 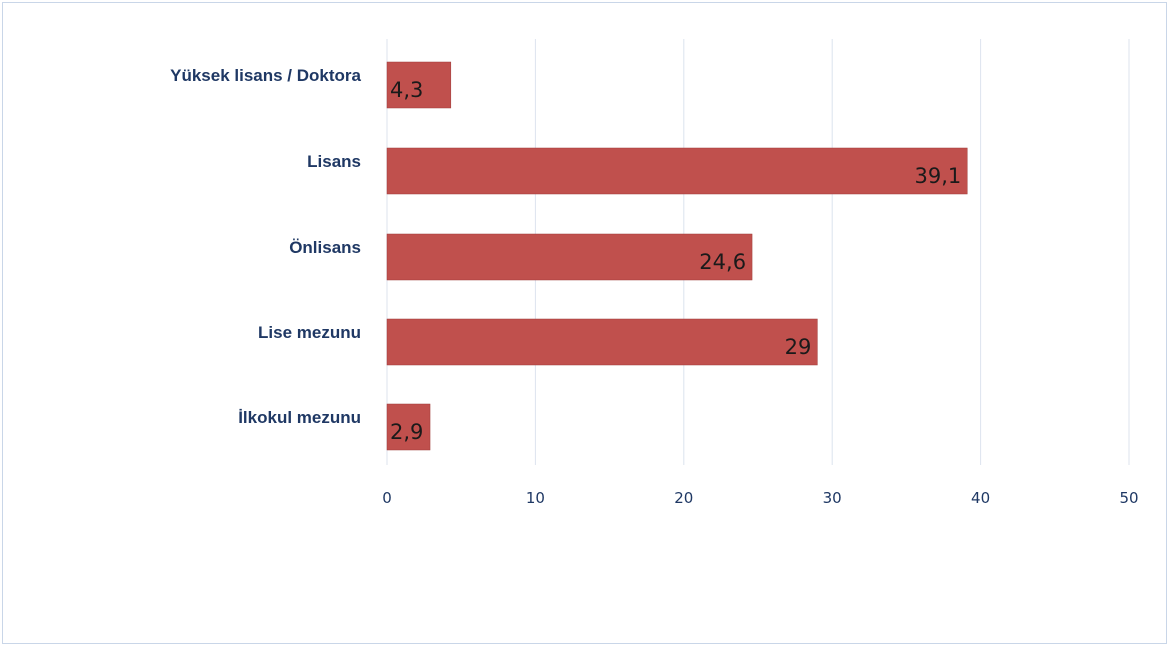 I want to click on data-label-3: 29, so click(x=798, y=347).